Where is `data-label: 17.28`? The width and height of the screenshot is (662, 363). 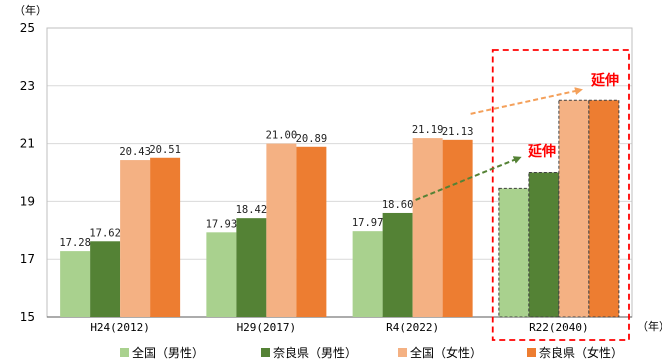 data-label: 17.28 is located at coordinates (75, 243).